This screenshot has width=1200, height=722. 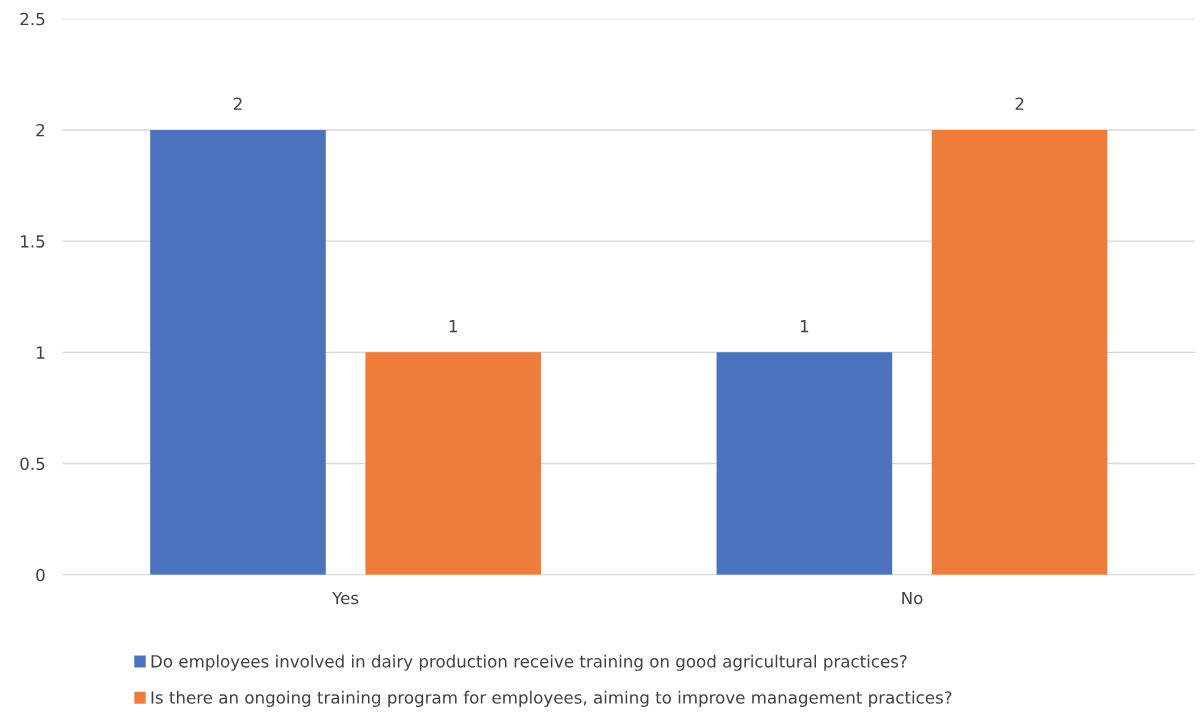 What do you see at coordinates (345, 598) in the screenshot?
I see `x-tick-label: Yes` at bounding box center [345, 598].